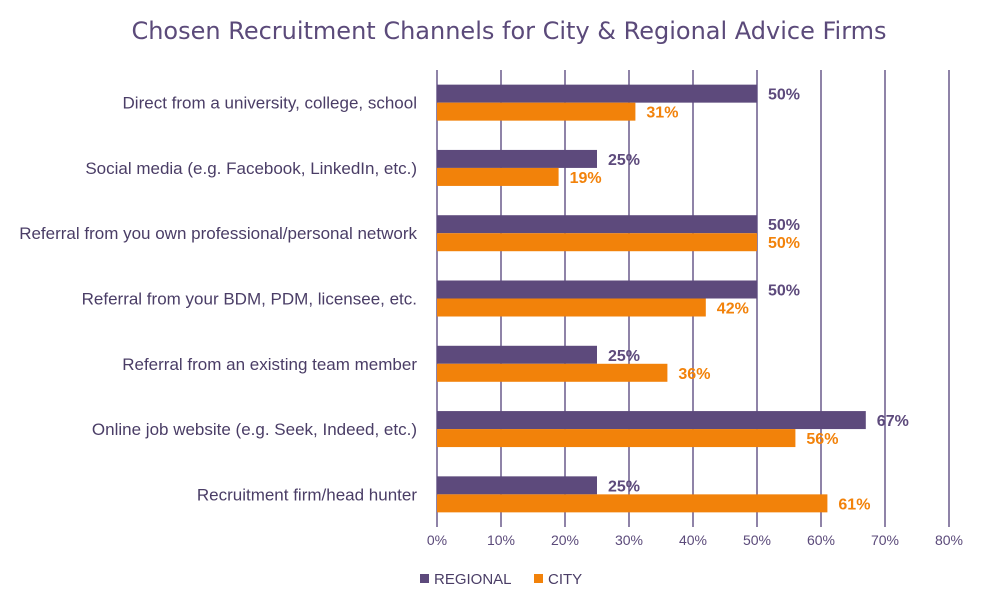  What do you see at coordinates (821, 540) in the screenshot?
I see `x-tick-label: 60%` at bounding box center [821, 540].